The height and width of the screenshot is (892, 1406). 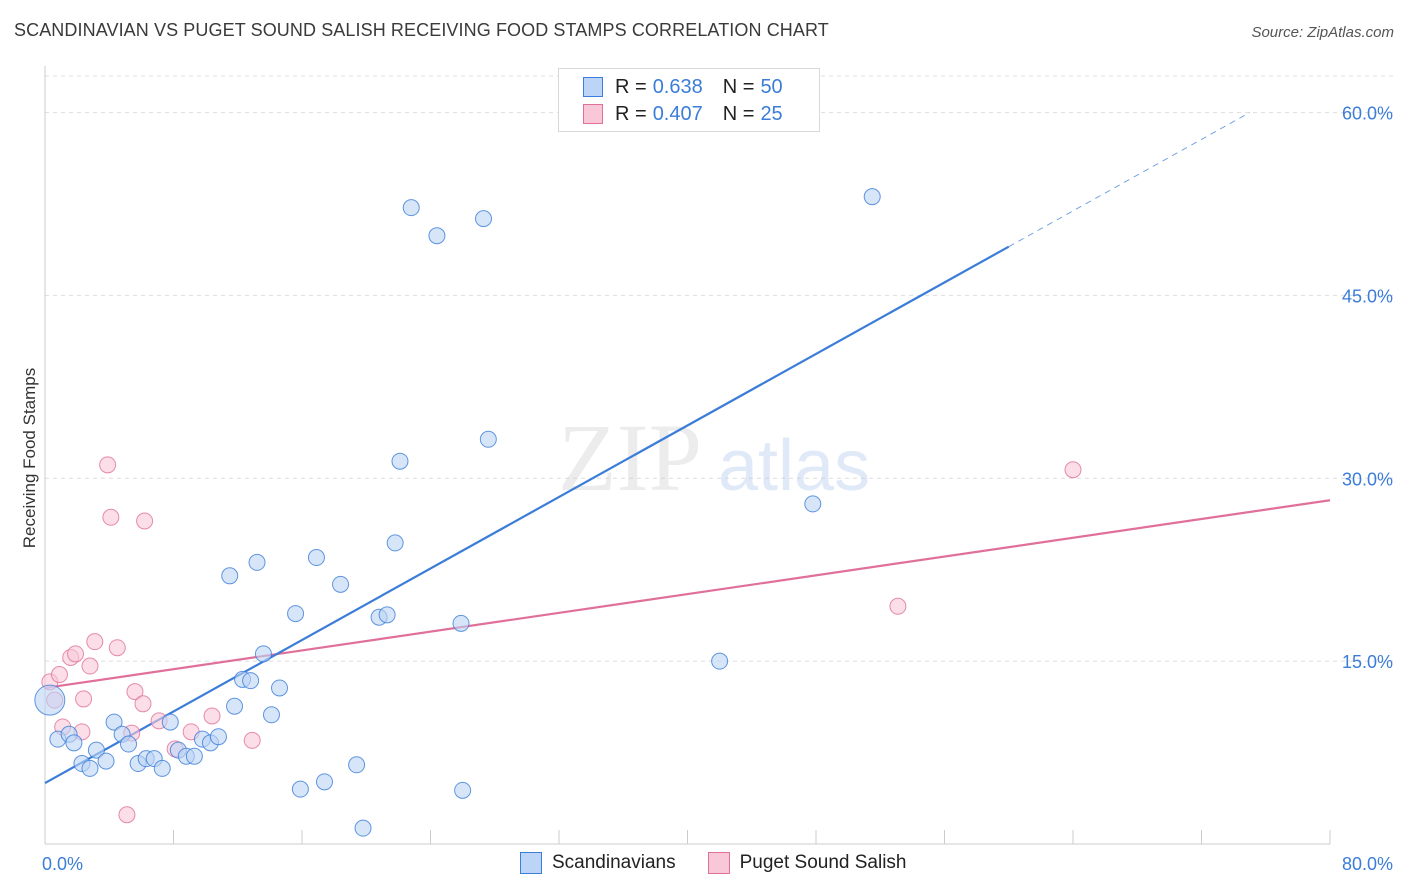 What do you see at coordinates (1367, 479) in the screenshot?
I see `y-tick-label: 30.0%` at bounding box center [1367, 479].